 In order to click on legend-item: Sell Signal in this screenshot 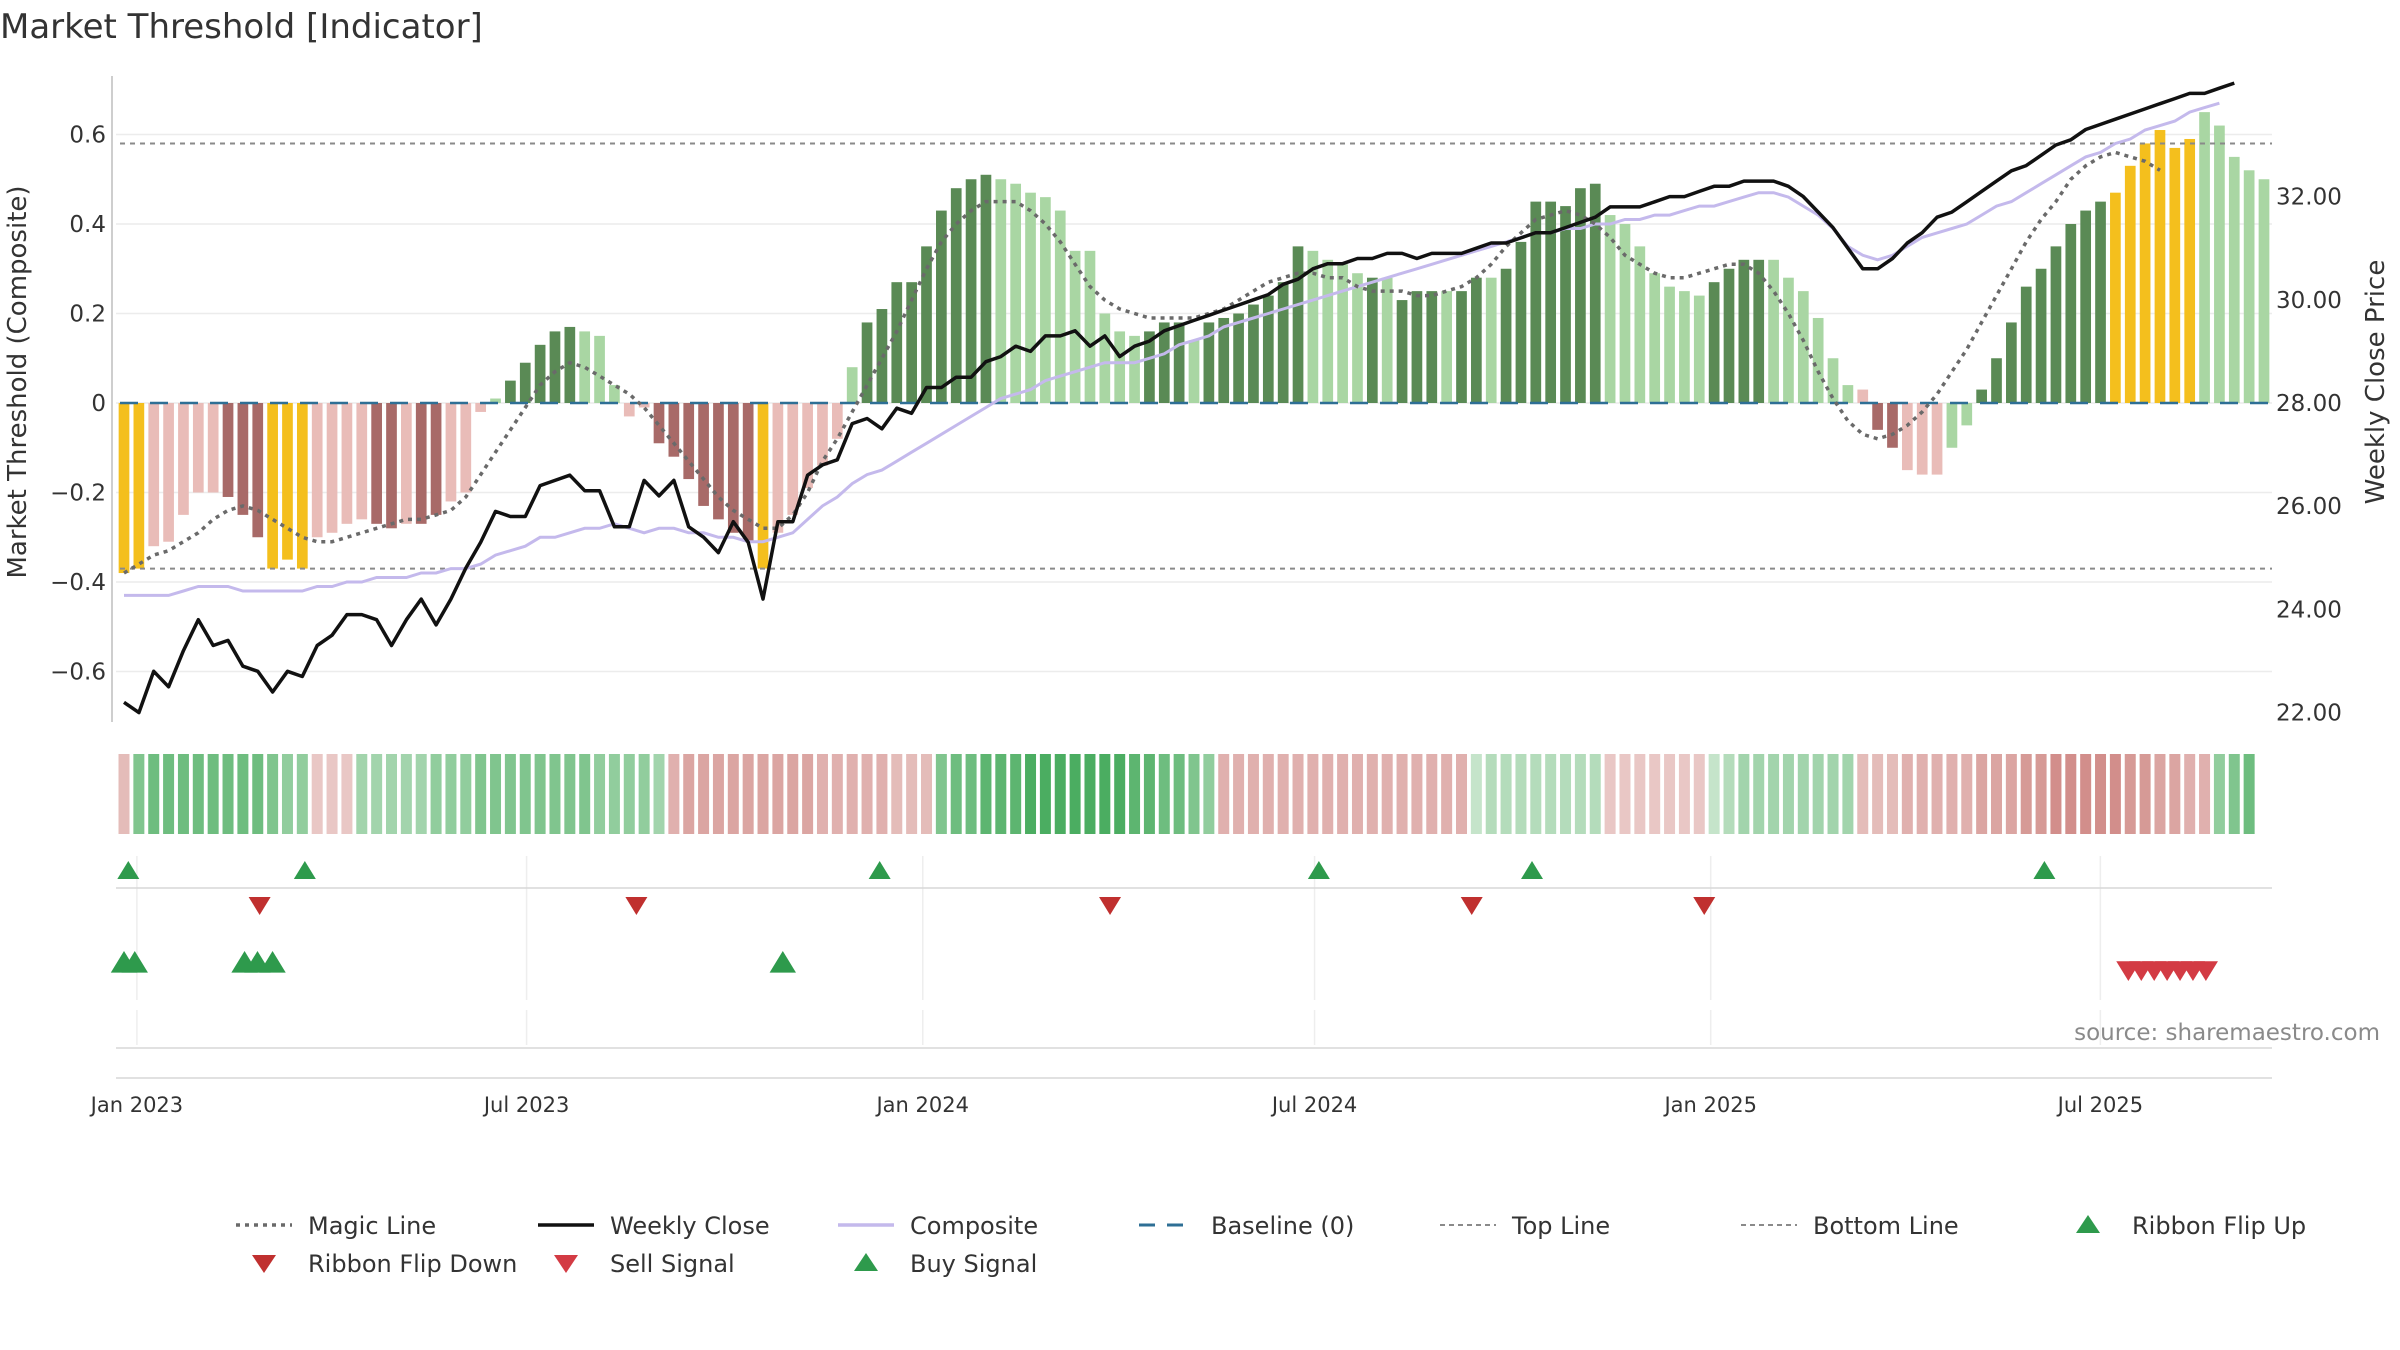, I will do `click(644, 1264)`.